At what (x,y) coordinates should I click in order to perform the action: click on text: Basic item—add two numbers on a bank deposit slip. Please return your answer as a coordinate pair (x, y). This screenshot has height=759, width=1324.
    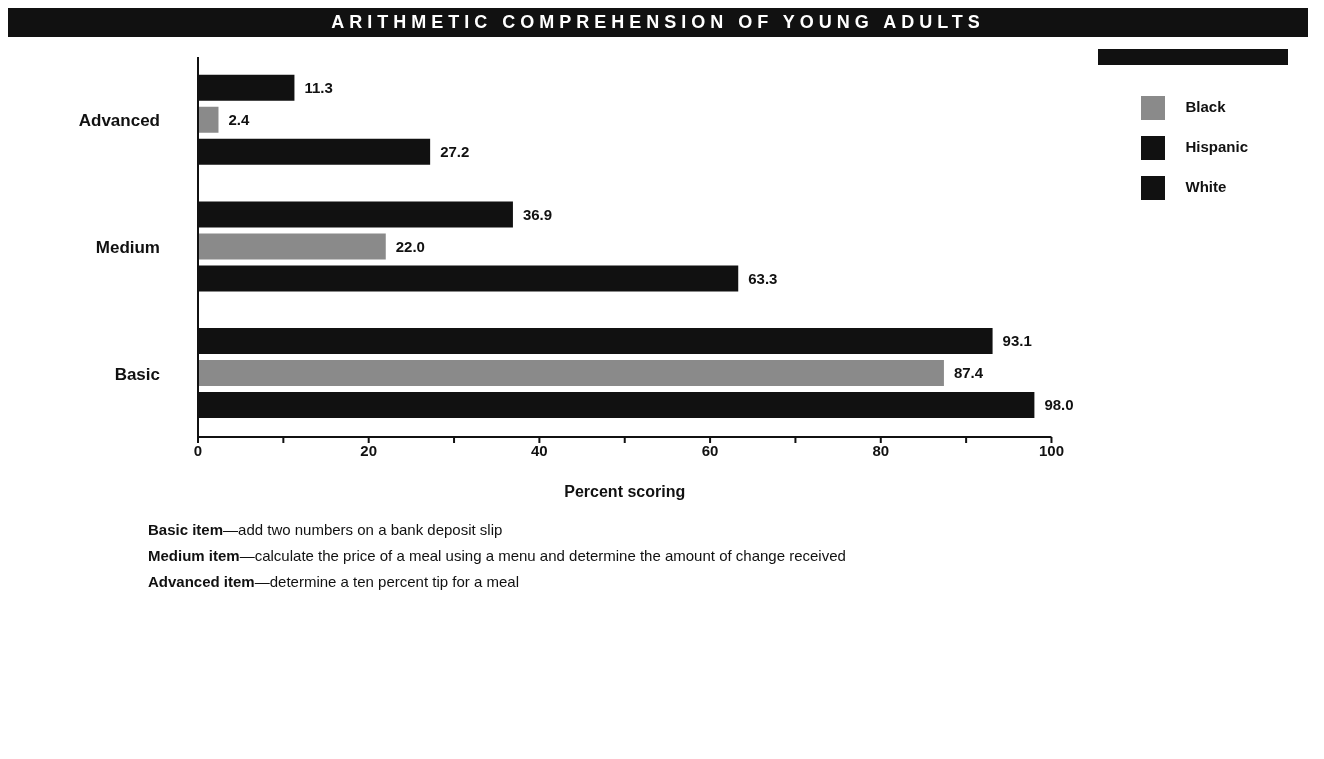
    Looking at the image, I should click on (326, 530).